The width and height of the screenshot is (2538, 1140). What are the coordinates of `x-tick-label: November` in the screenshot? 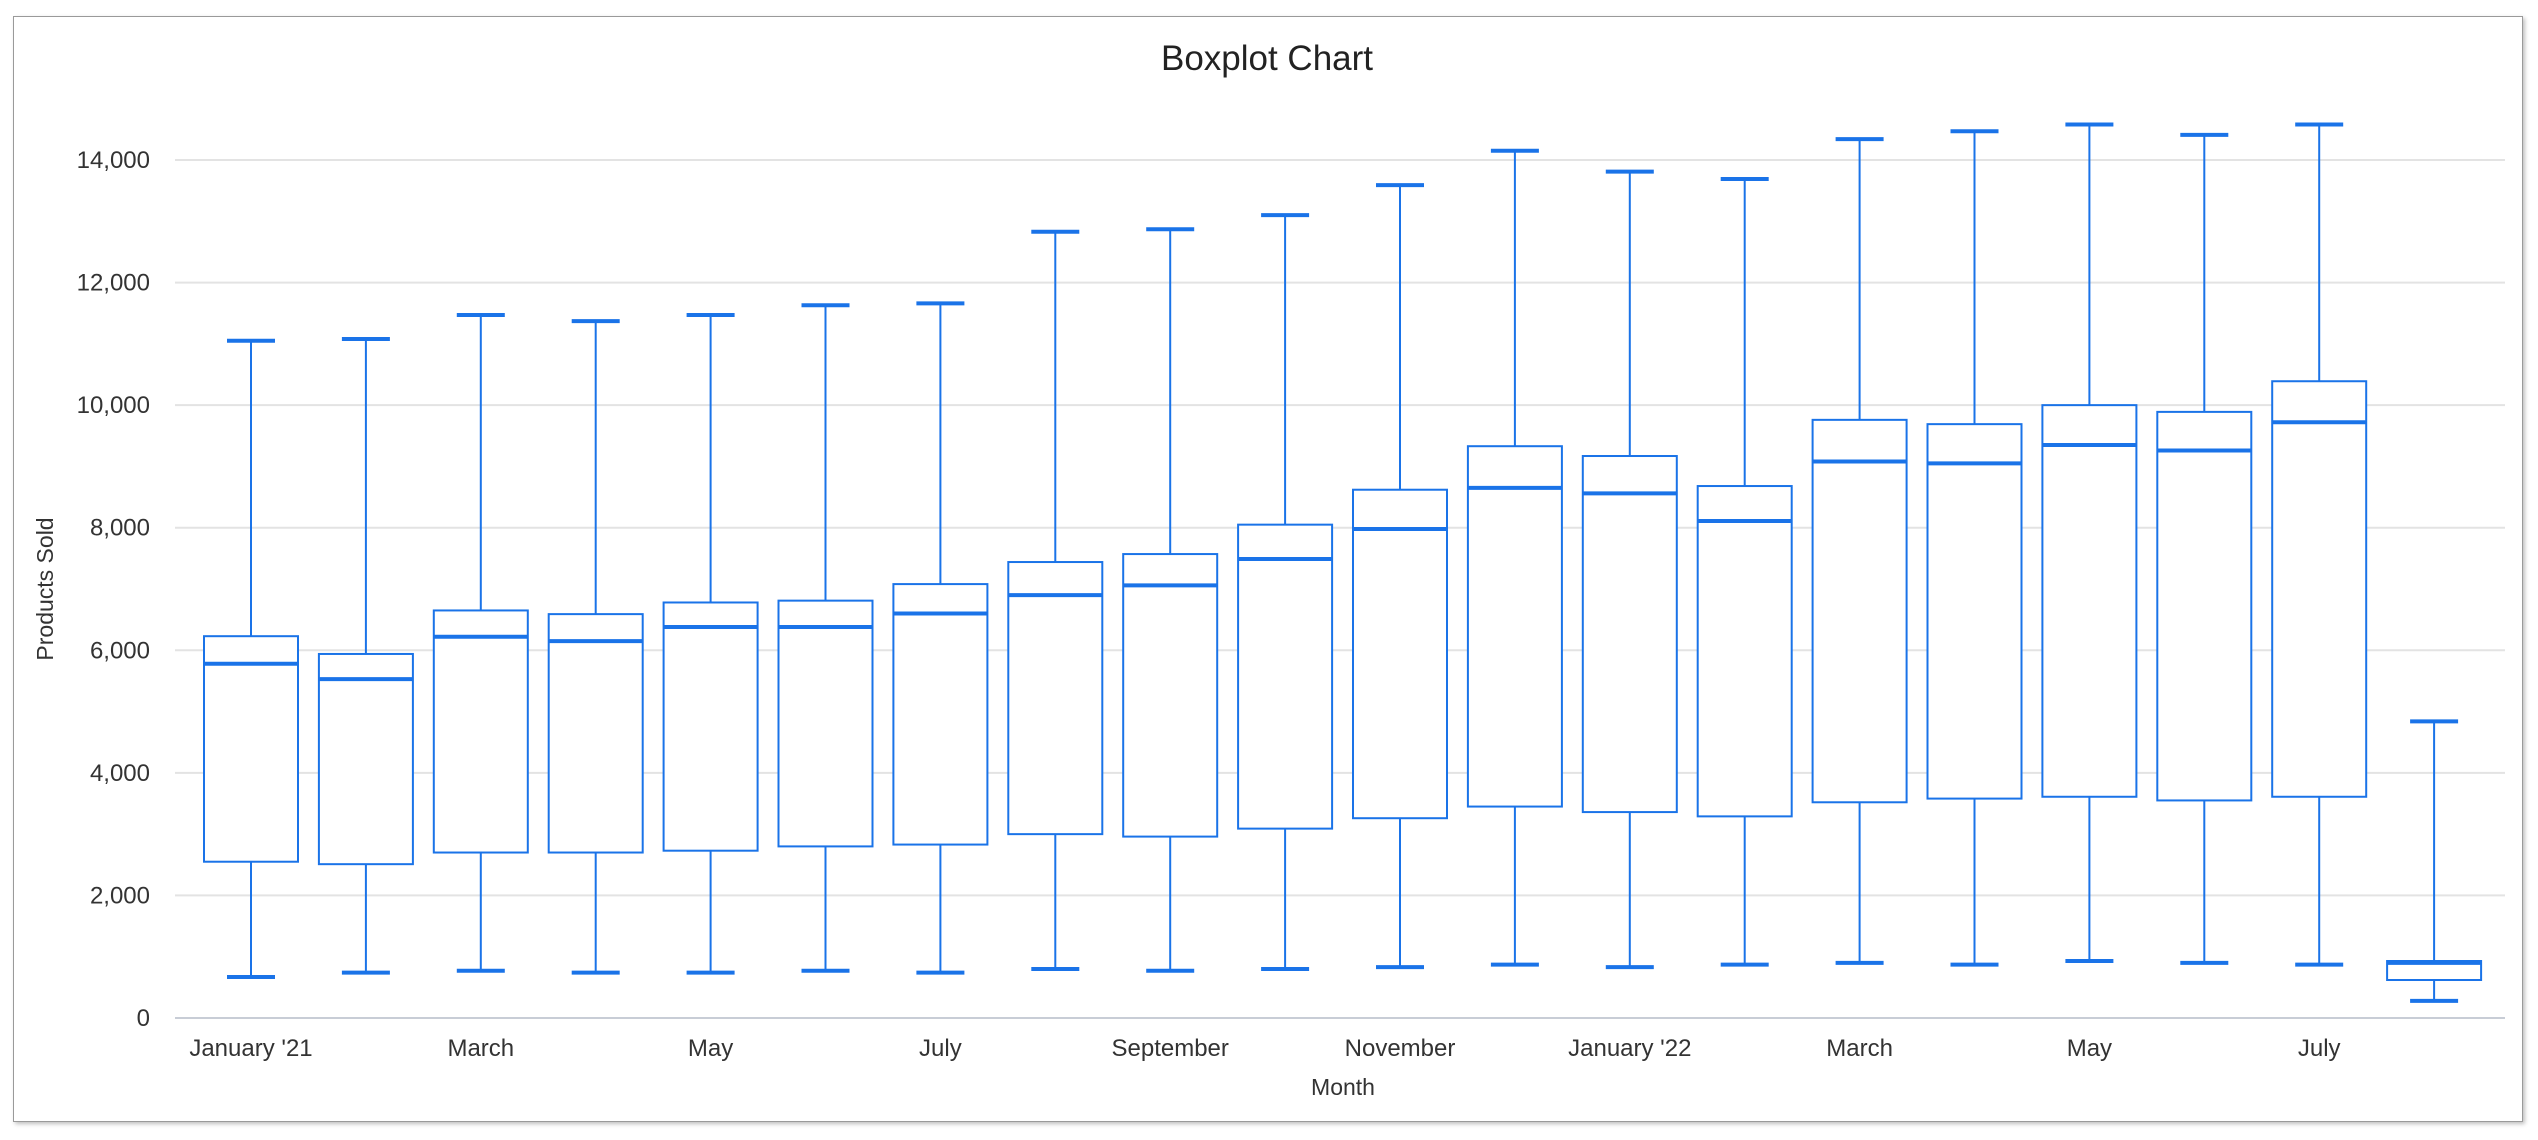 It's located at (1400, 1048).